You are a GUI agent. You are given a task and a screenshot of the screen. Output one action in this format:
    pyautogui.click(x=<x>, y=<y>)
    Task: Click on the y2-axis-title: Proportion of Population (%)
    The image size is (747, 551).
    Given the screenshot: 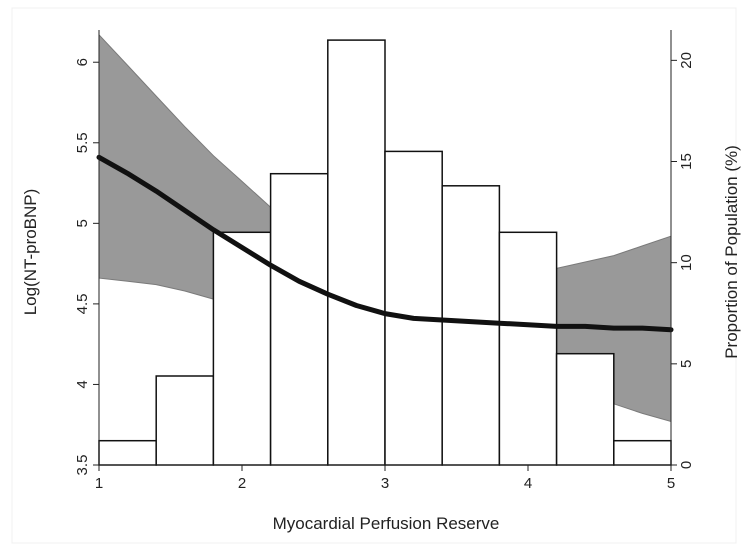 What is the action you would take?
    pyautogui.click(x=731, y=252)
    